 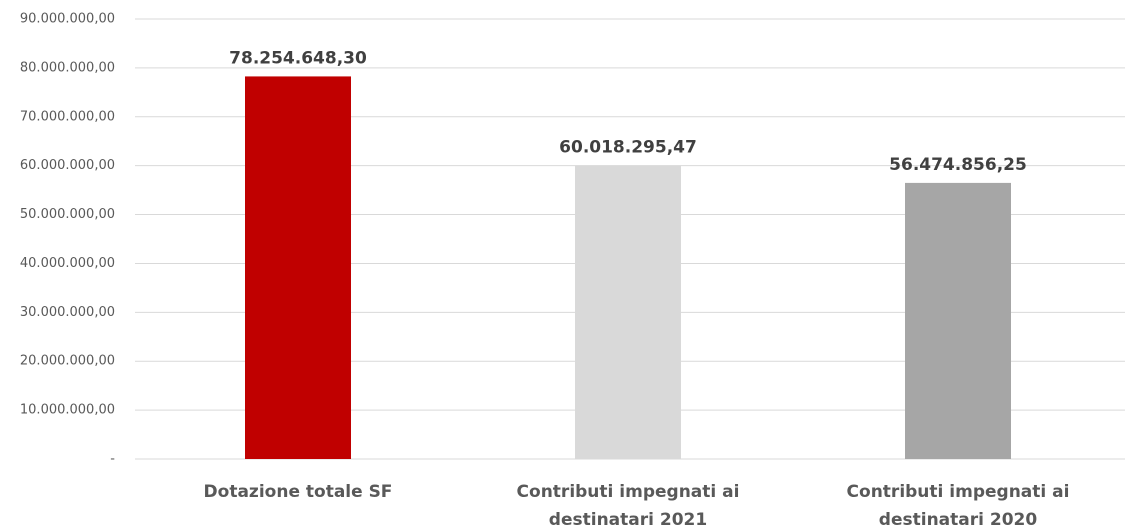 What do you see at coordinates (67, 263) in the screenshot?
I see `y-tick-label: 40.000.000,00` at bounding box center [67, 263].